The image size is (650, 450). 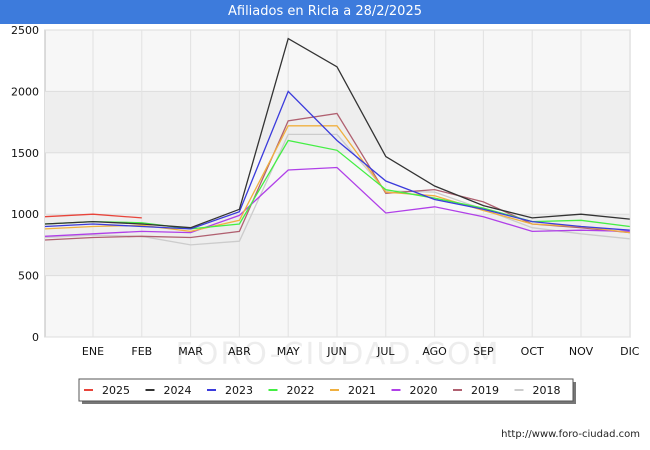 What do you see at coordinates (581, 351) in the screenshot?
I see `x-tick-label: NOV` at bounding box center [581, 351].